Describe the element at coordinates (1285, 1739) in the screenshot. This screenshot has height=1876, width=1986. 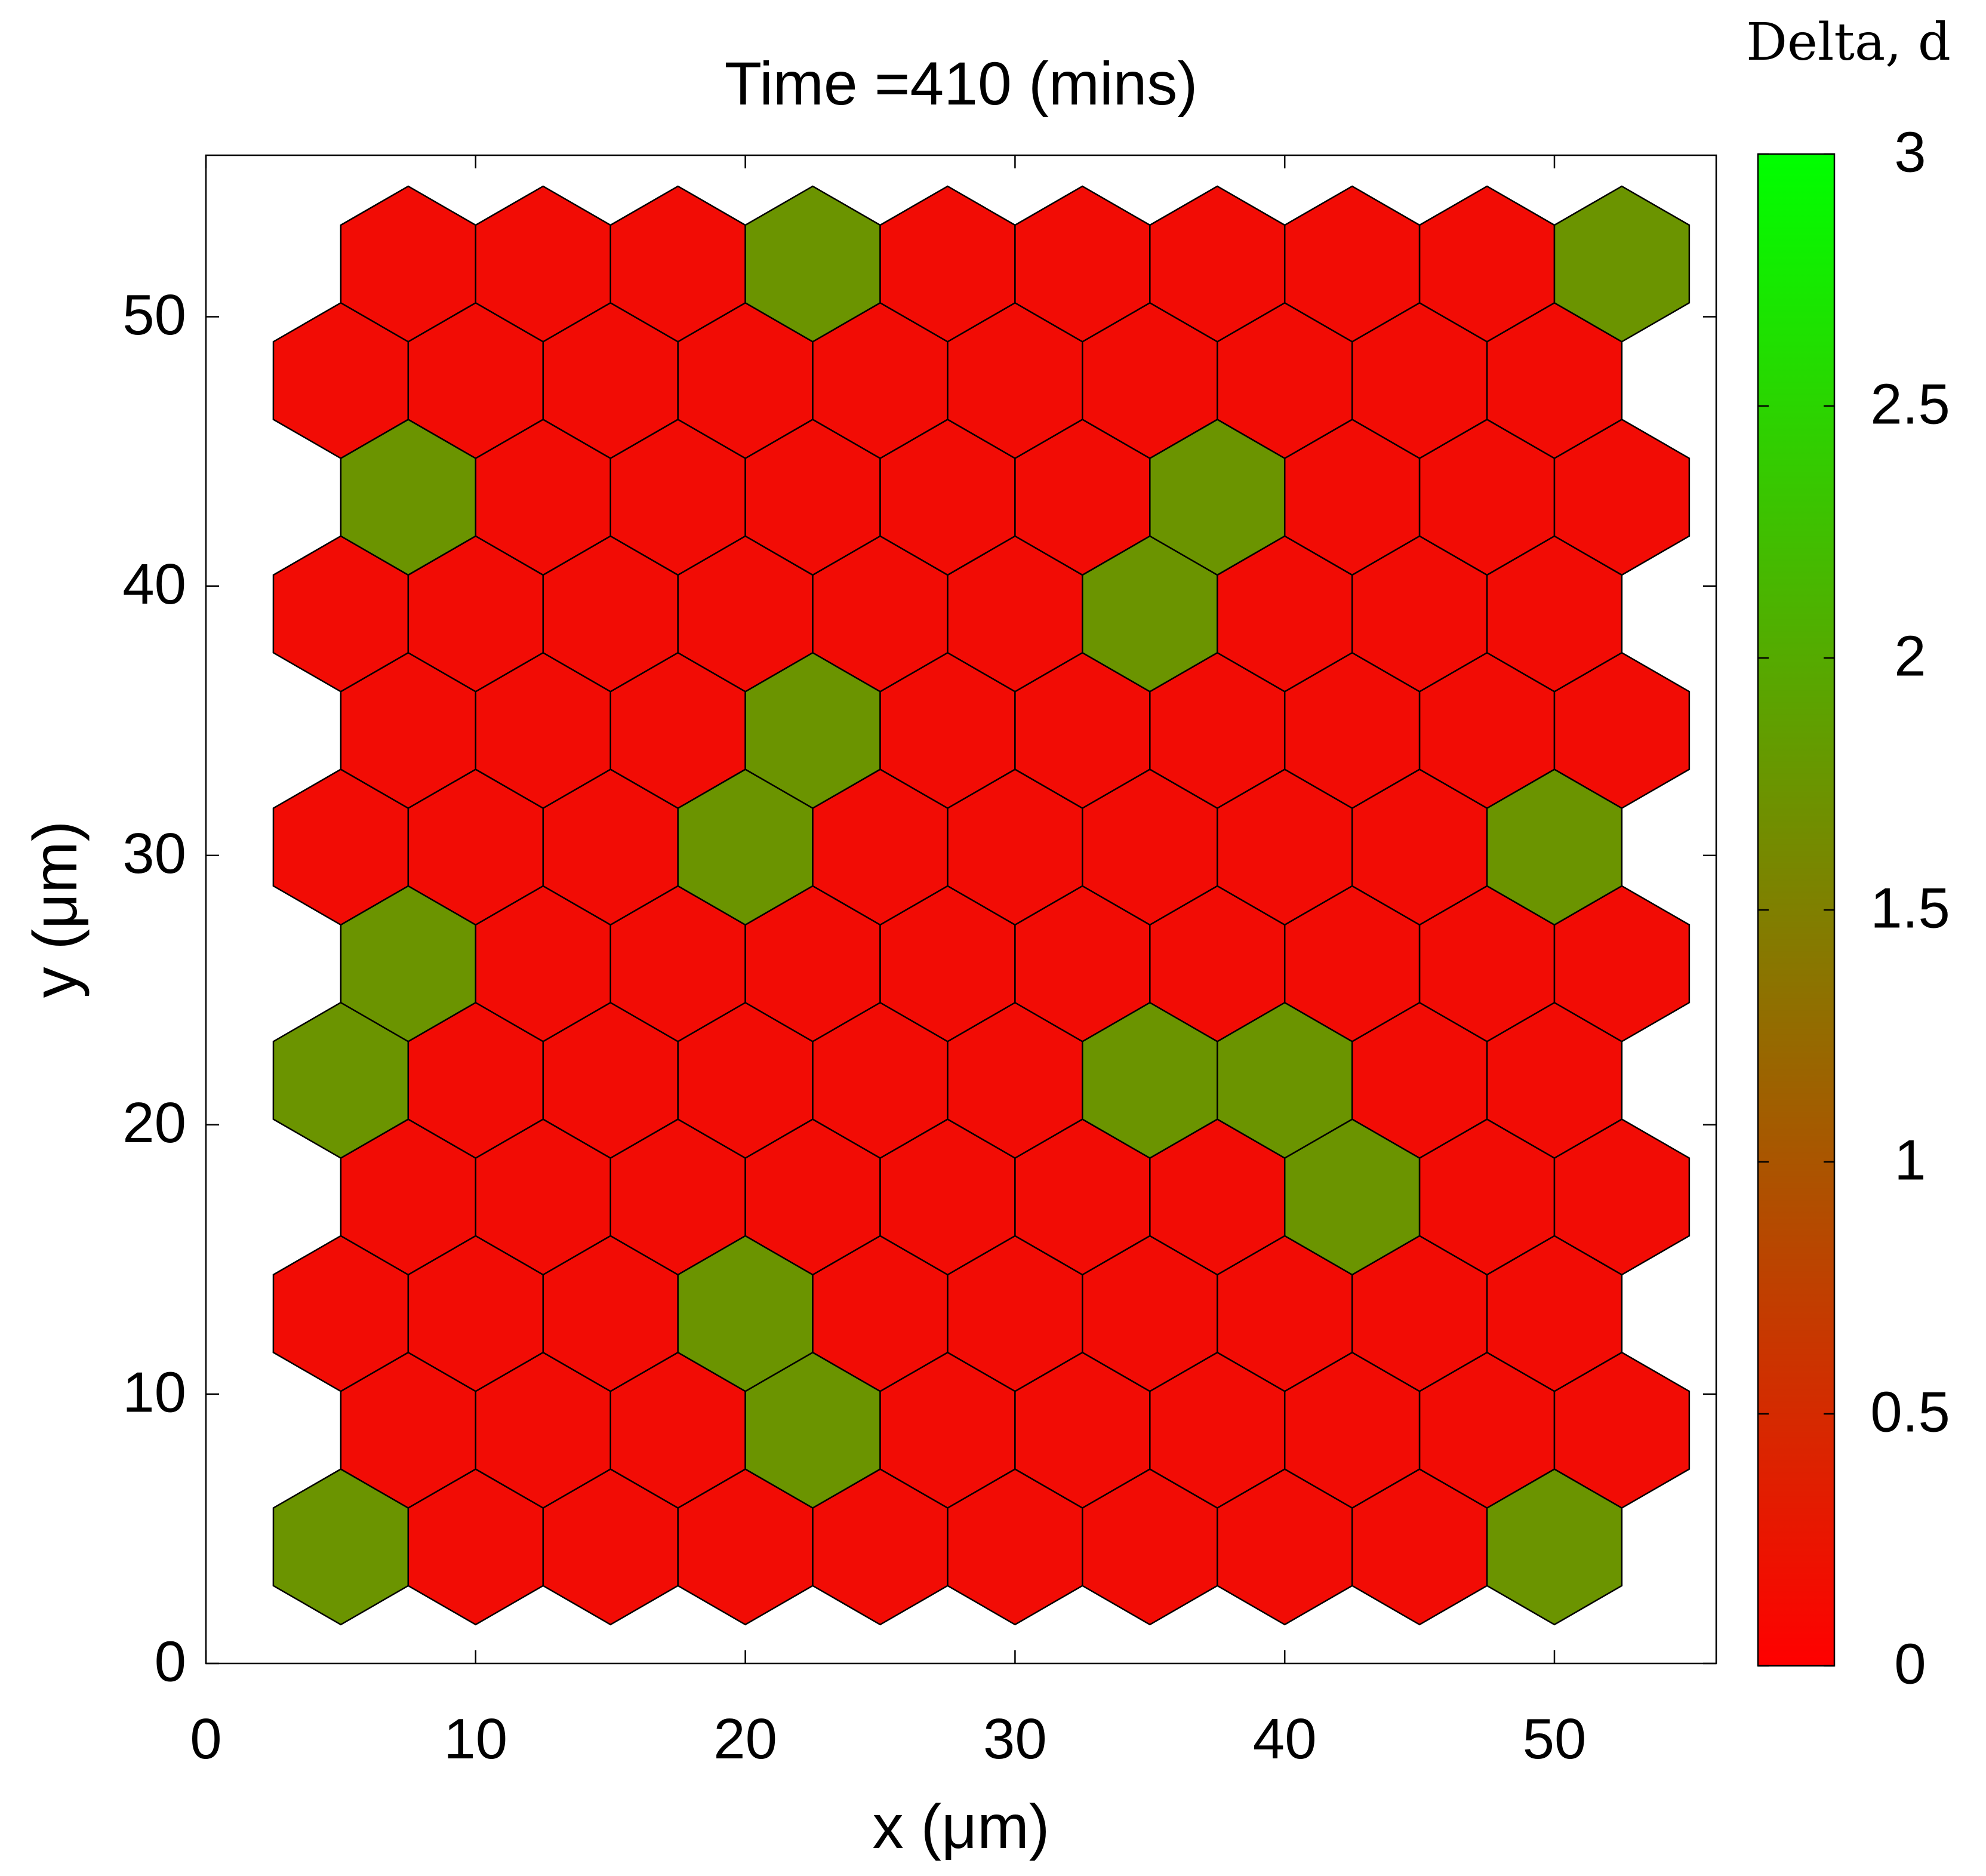
I see `x-tick-label: 40` at that location.